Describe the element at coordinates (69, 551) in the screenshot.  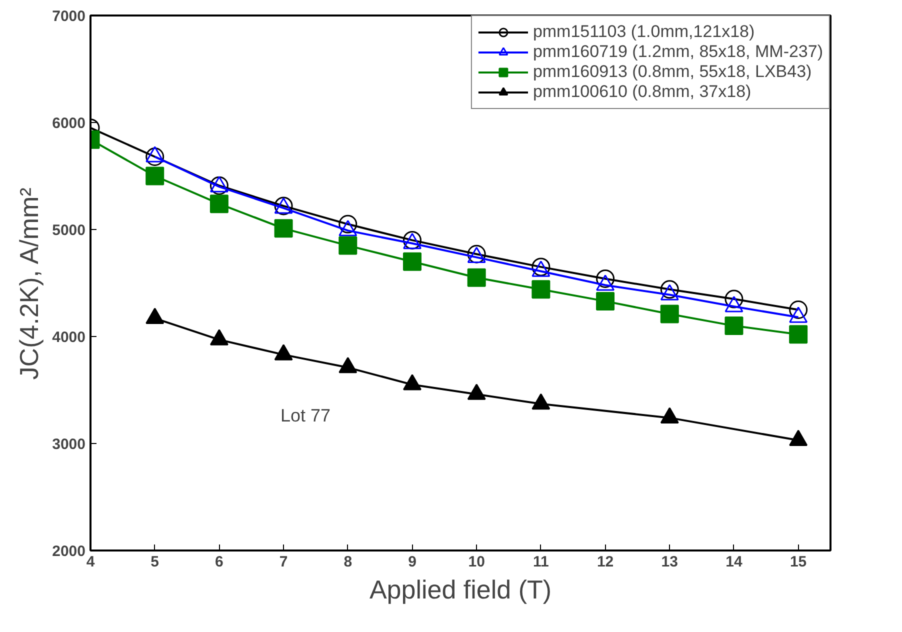
I see `y-tick-label: 2000` at that location.